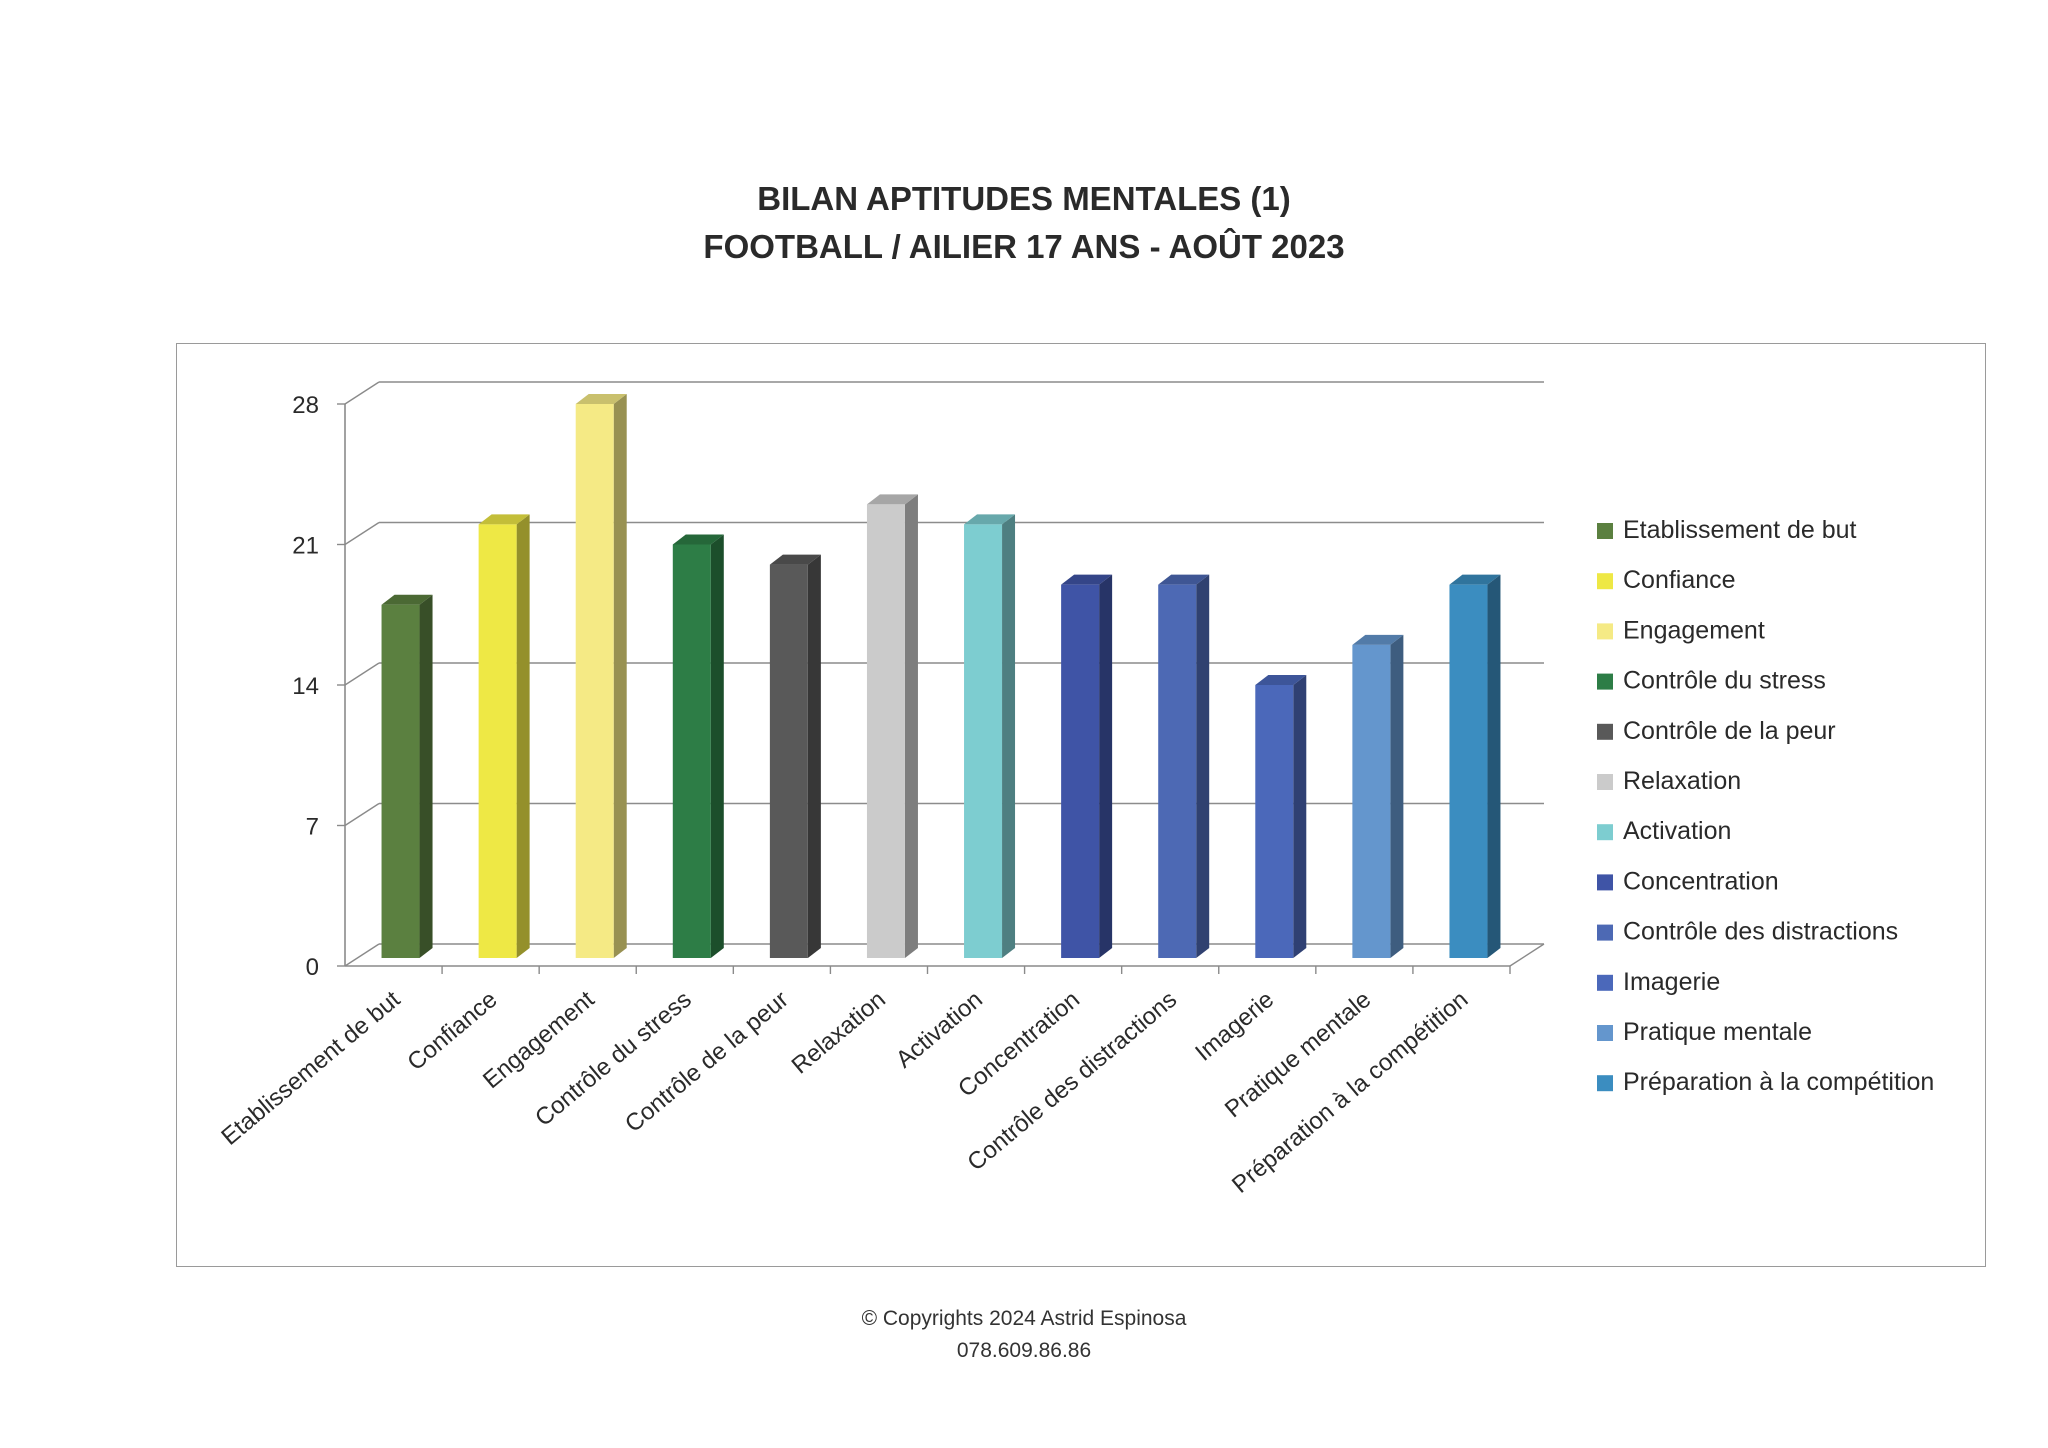  Describe the element at coordinates (1694, 630) in the screenshot. I see `legend-label: Engagement` at that location.